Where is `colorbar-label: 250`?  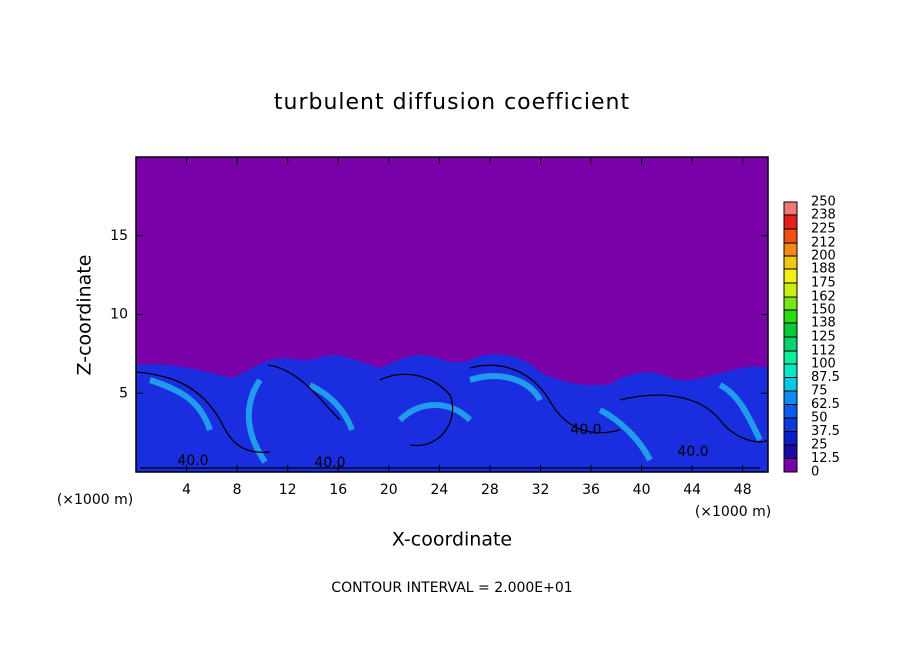 colorbar-label: 250 is located at coordinates (823, 202).